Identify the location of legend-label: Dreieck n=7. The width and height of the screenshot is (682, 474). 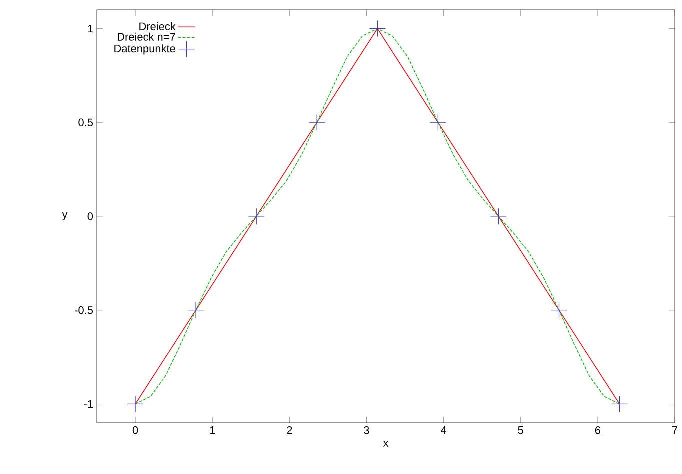
(147, 36).